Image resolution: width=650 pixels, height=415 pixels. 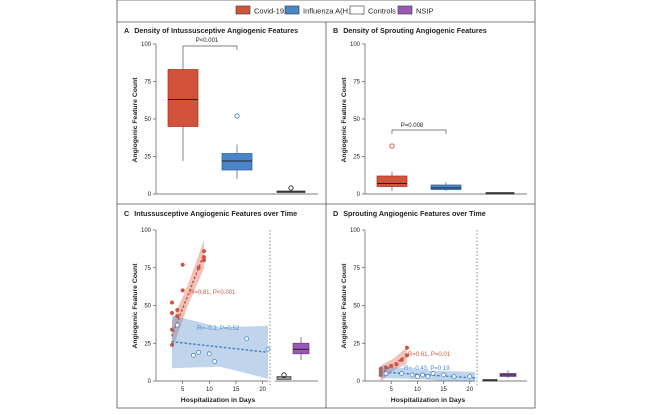 What do you see at coordinates (292, 10) in the screenshot?
I see `legend-swatch-influenza` at bounding box center [292, 10].